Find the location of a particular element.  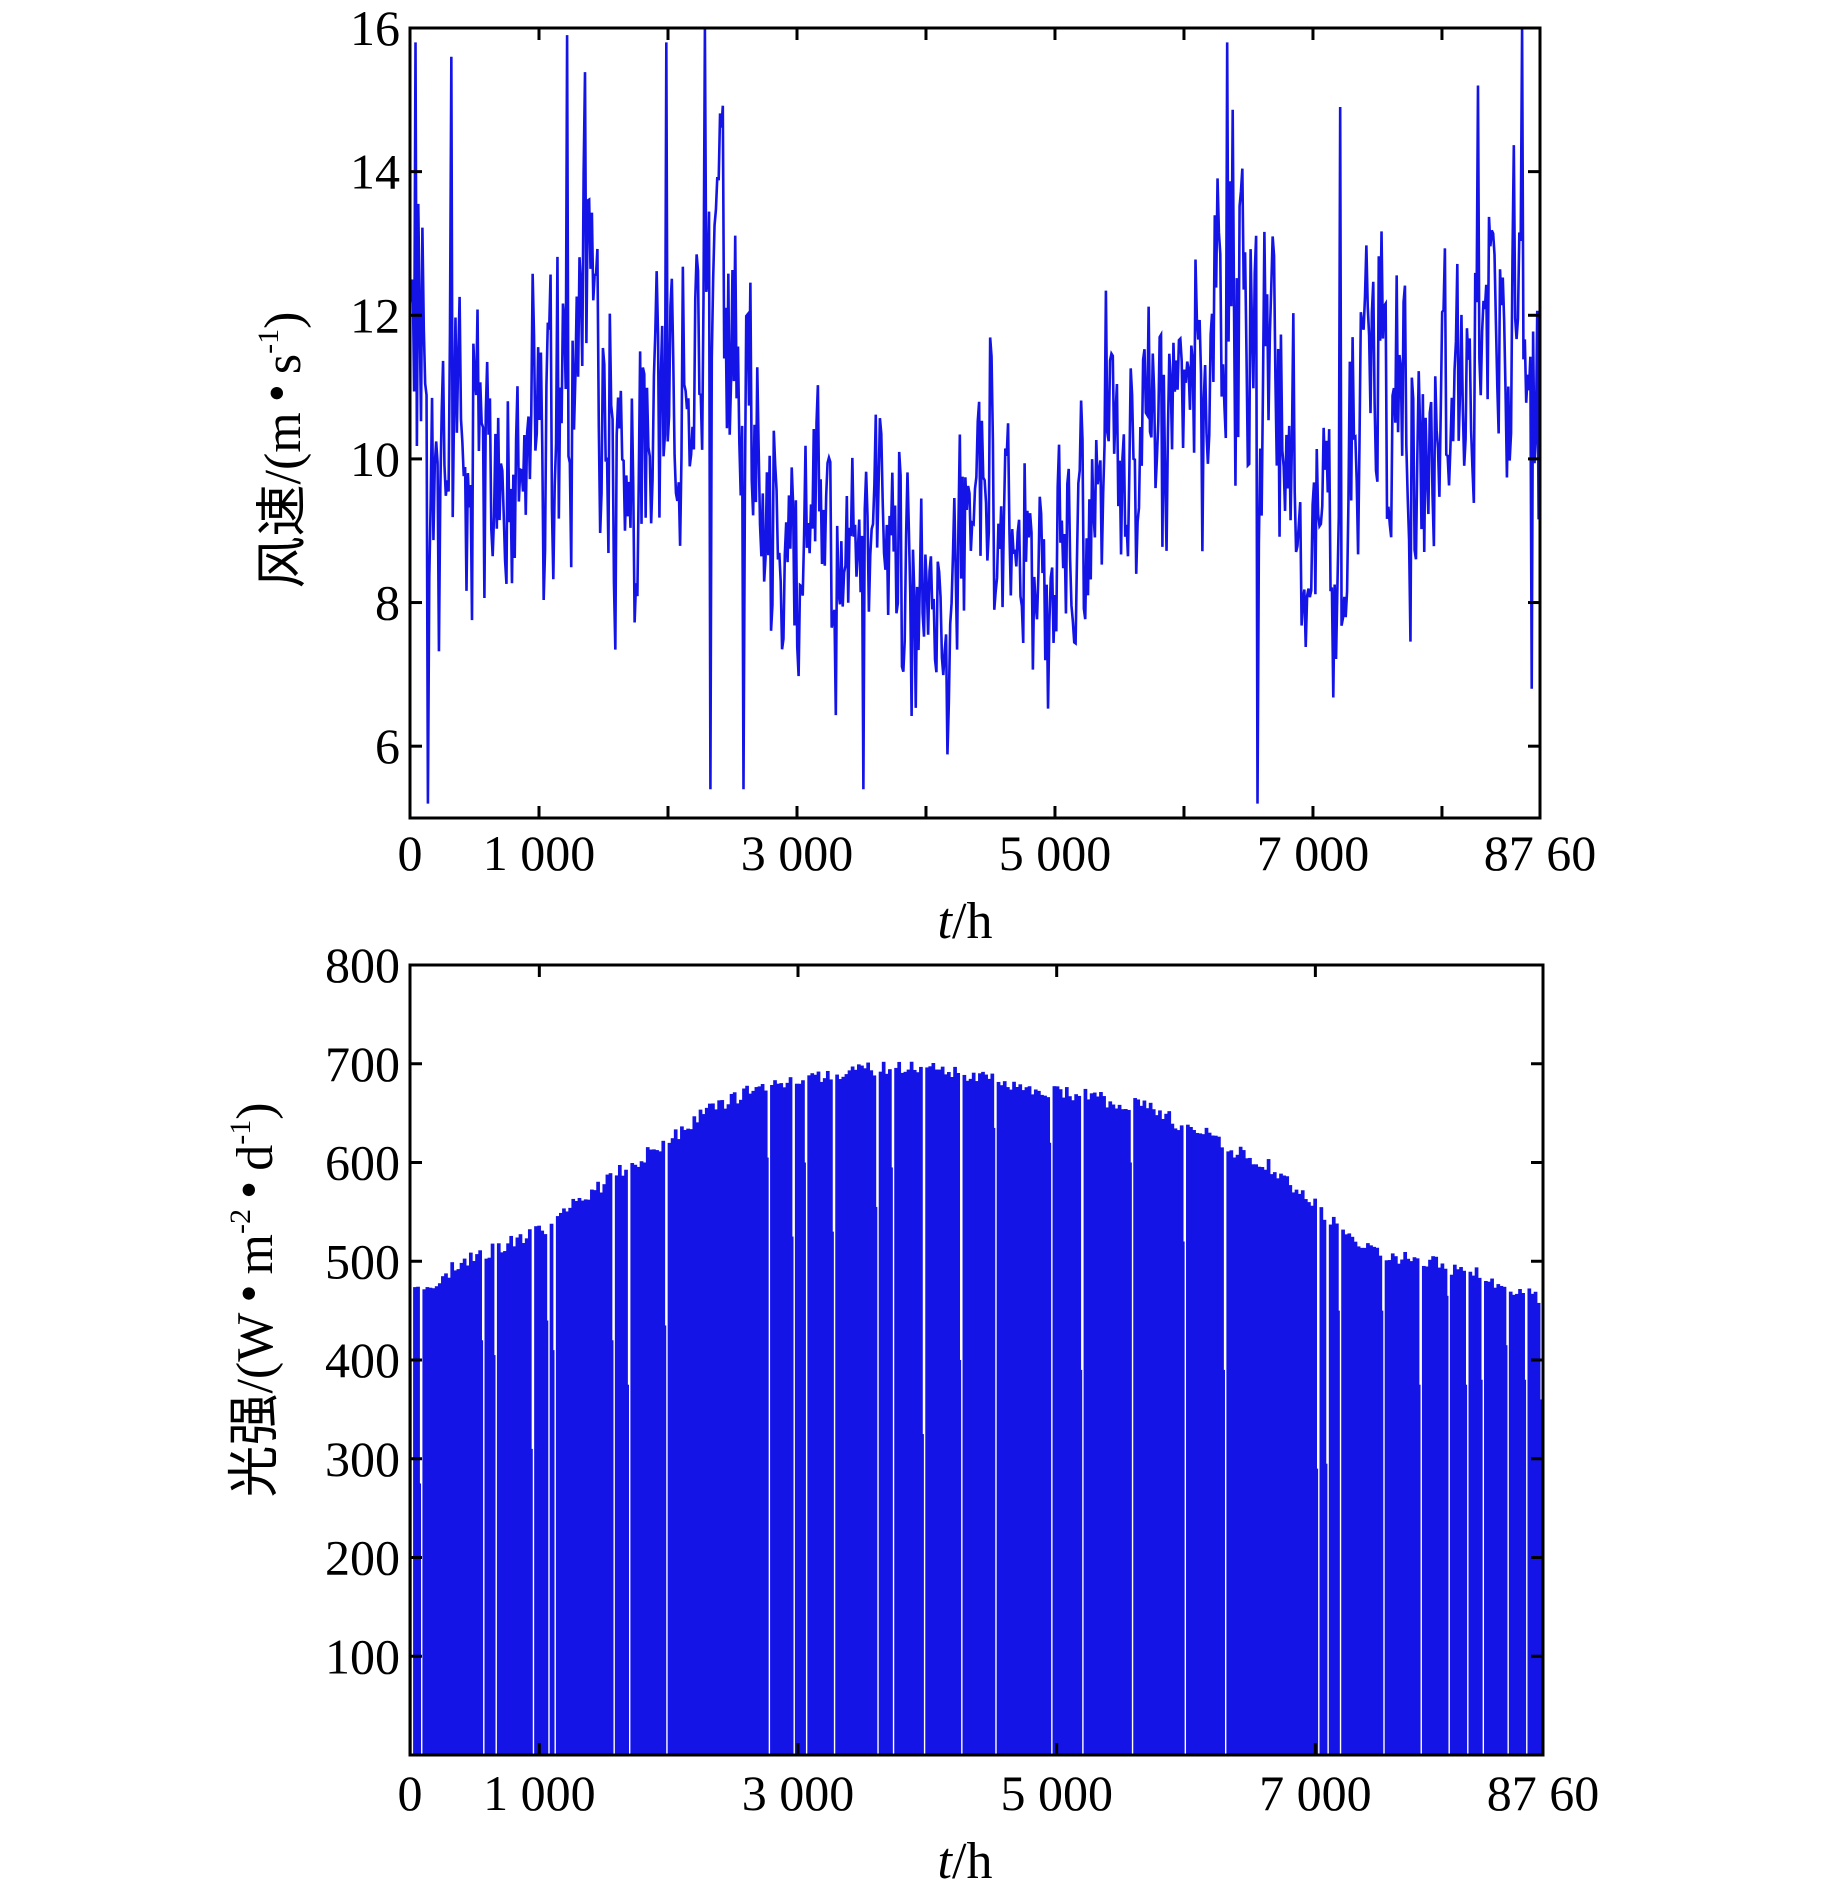

light-y-tick-label: 700 is located at coordinates (362, 1064).